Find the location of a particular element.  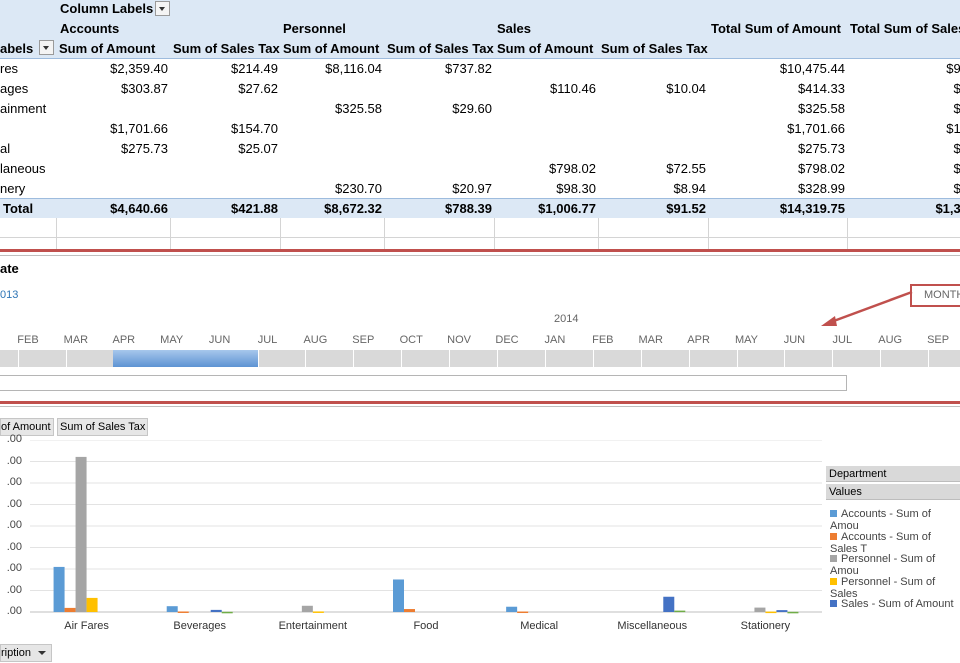

legend-field-values: Values is located at coordinates (893, 492).